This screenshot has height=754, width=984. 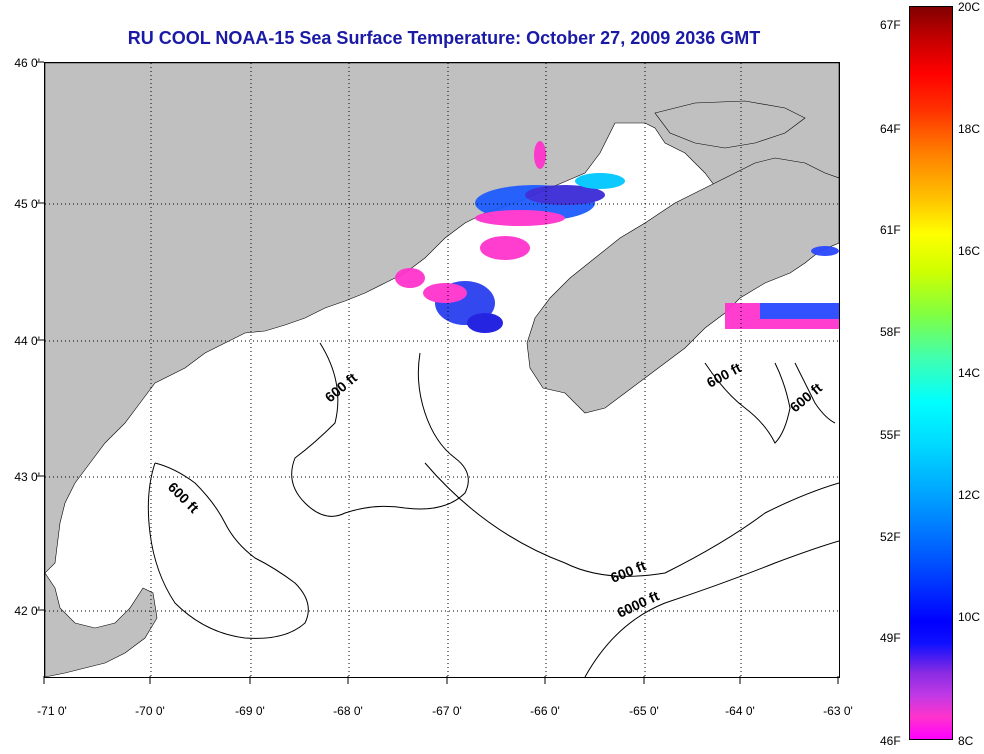 What do you see at coordinates (27, 611) in the screenshot?
I see `y-tick-label: 42 0'` at bounding box center [27, 611].